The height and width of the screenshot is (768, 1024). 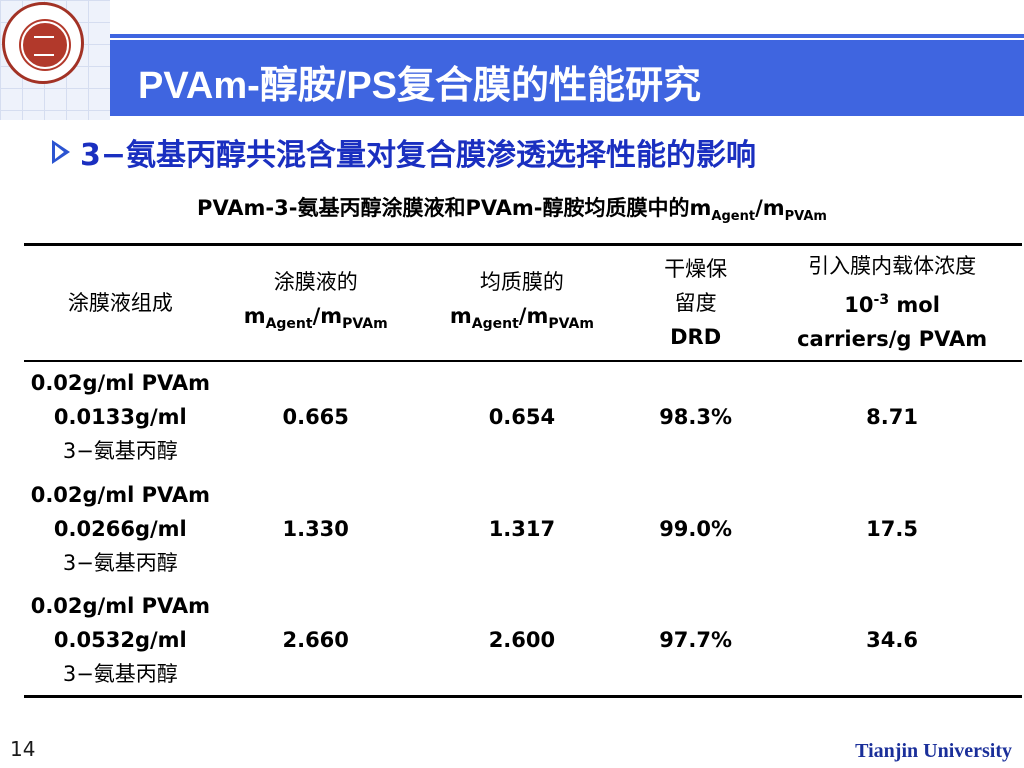 What do you see at coordinates (420, 86) in the screenshot?
I see `page-title: PVAm-醇胺/PS复合膜的性能研究` at bounding box center [420, 86].